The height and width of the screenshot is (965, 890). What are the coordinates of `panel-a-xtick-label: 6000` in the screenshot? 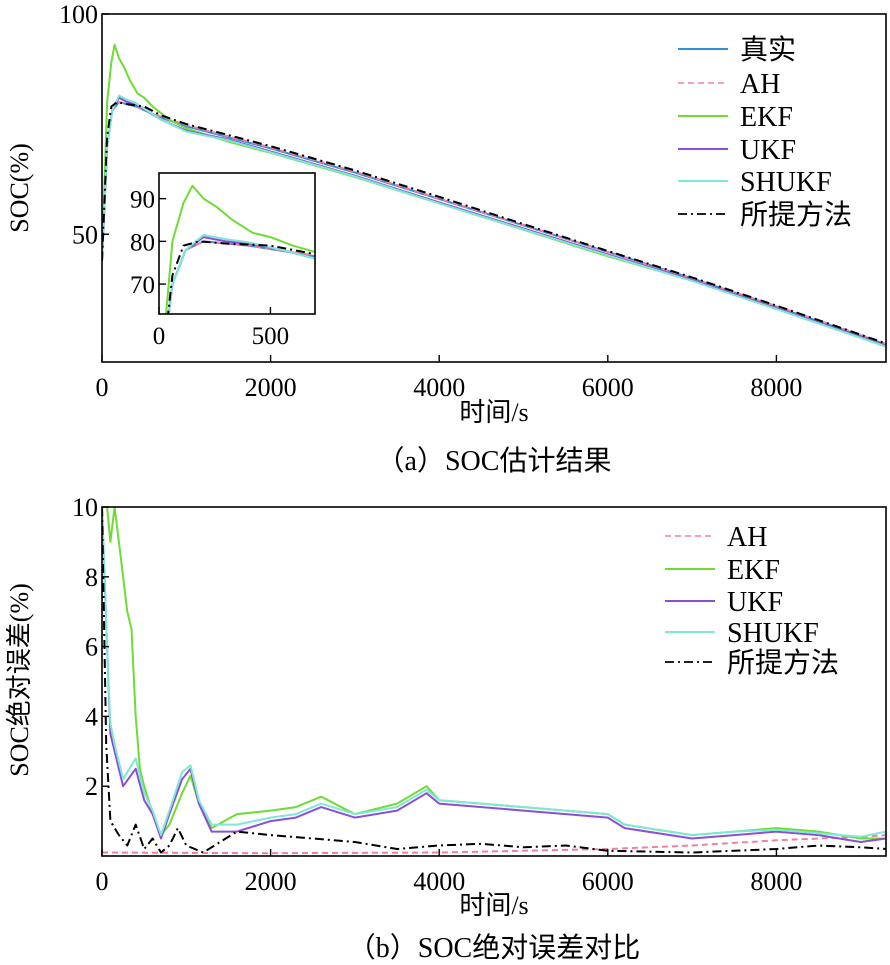 It's located at (608, 387).